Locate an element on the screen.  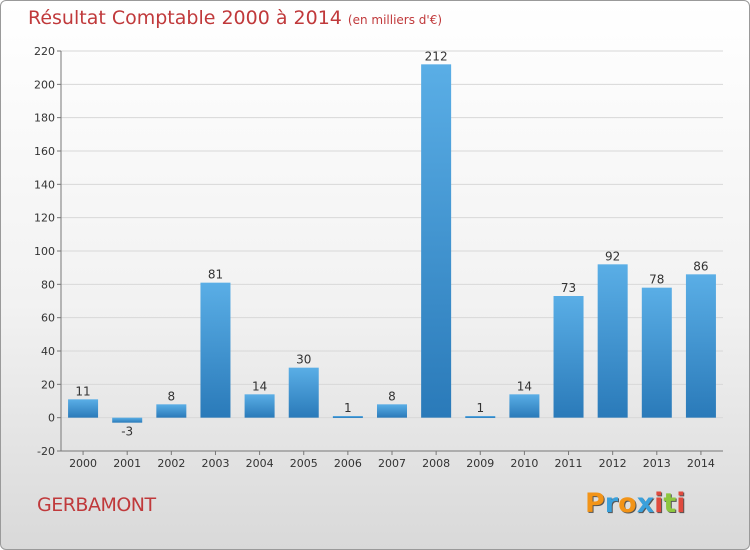
y-tick-label: 100 is located at coordinates (44, 251).